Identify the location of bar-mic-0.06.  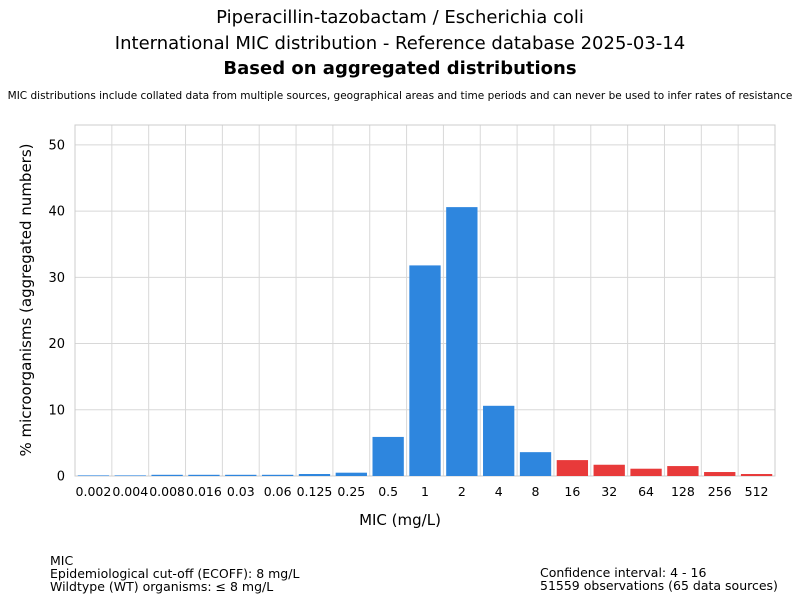
(277, 475).